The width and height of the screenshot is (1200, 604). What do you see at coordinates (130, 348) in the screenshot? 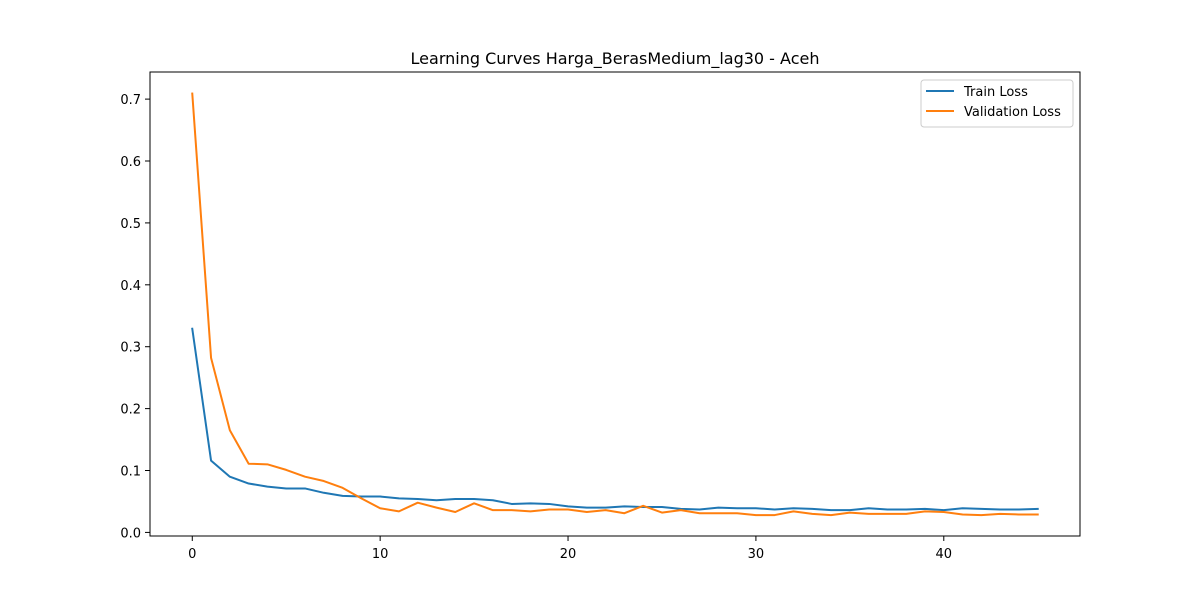
I see `y-tick-label: 0.3` at bounding box center [130, 348].